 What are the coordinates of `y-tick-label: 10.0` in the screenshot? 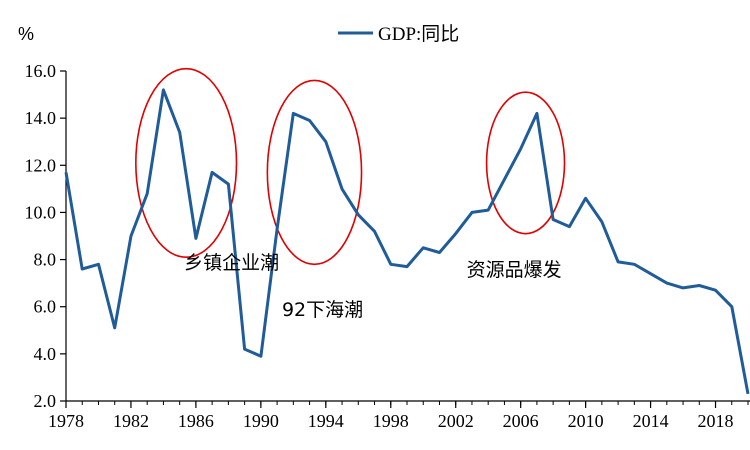 It's located at (41, 212).